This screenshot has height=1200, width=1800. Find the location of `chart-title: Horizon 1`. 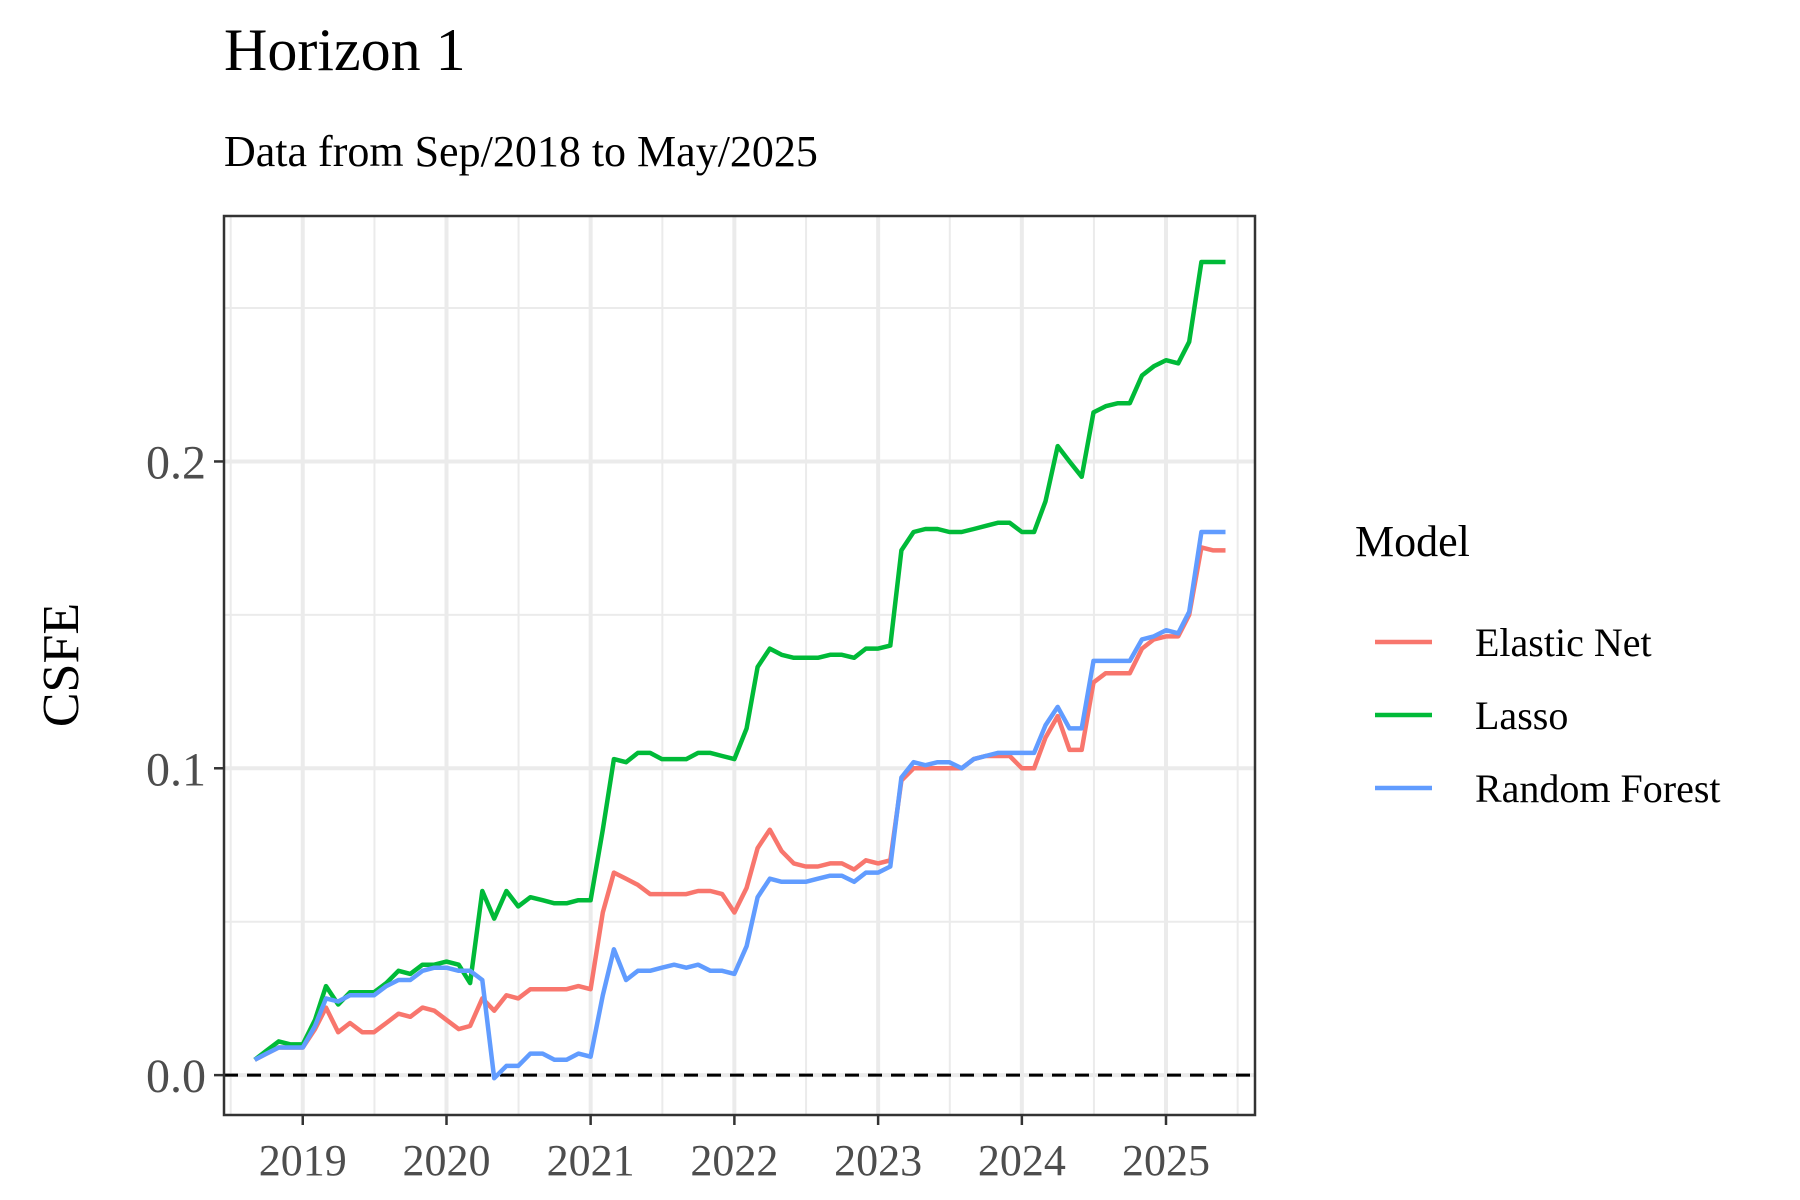

chart-title: Horizon 1 is located at coordinates (345, 50).